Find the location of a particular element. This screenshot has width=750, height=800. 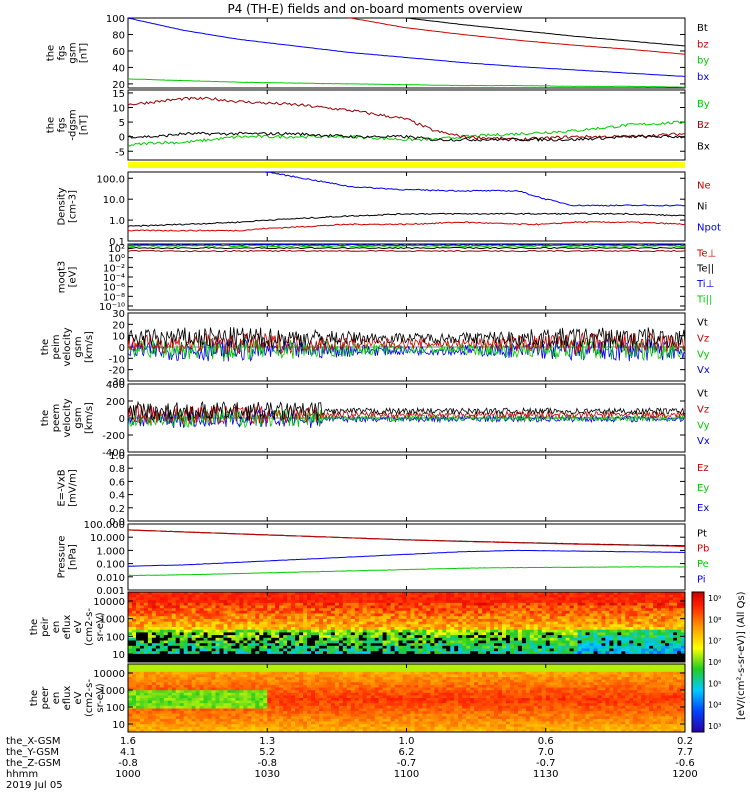

efield-panel-ytick-label: 0.2 is located at coordinates (117, 509).